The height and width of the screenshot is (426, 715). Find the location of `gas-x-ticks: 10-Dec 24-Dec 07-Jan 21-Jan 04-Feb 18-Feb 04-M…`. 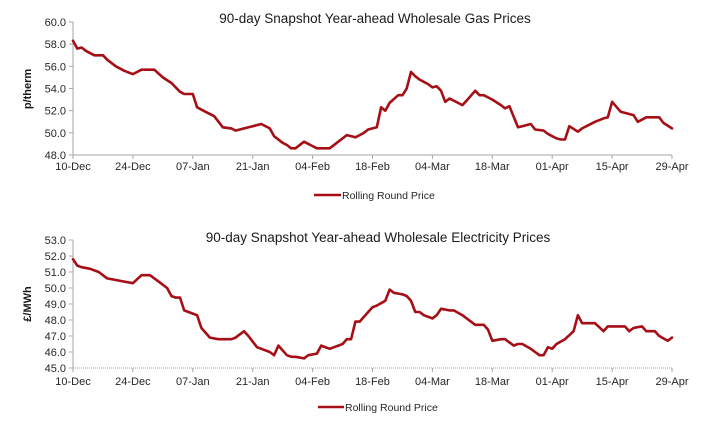

gas-x-ticks: 10-Dec 24-Dec 07-Jan 21-Jan 04-Feb 18-Feb 04-M… is located at coordinates (372, 164).